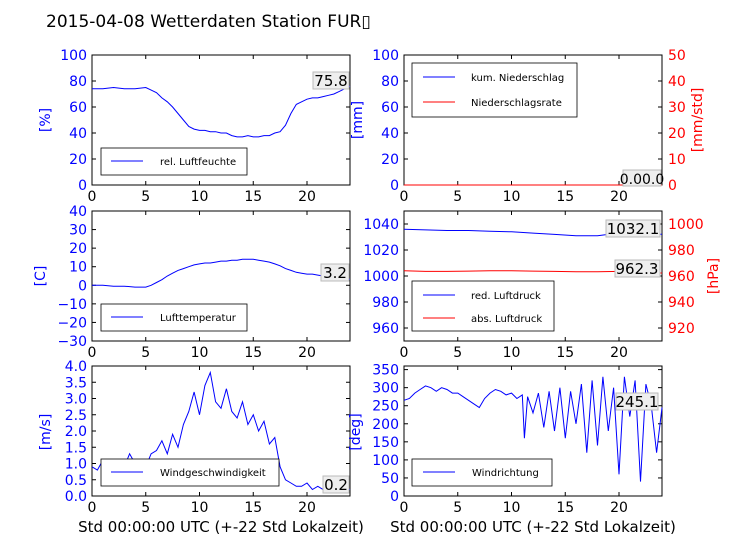 This screenshot has height=552, width=736. What do you see at coordinates (72, 305) in the screenshot?
I see `y-tick-label: −10` at bounding box center [72, 305].